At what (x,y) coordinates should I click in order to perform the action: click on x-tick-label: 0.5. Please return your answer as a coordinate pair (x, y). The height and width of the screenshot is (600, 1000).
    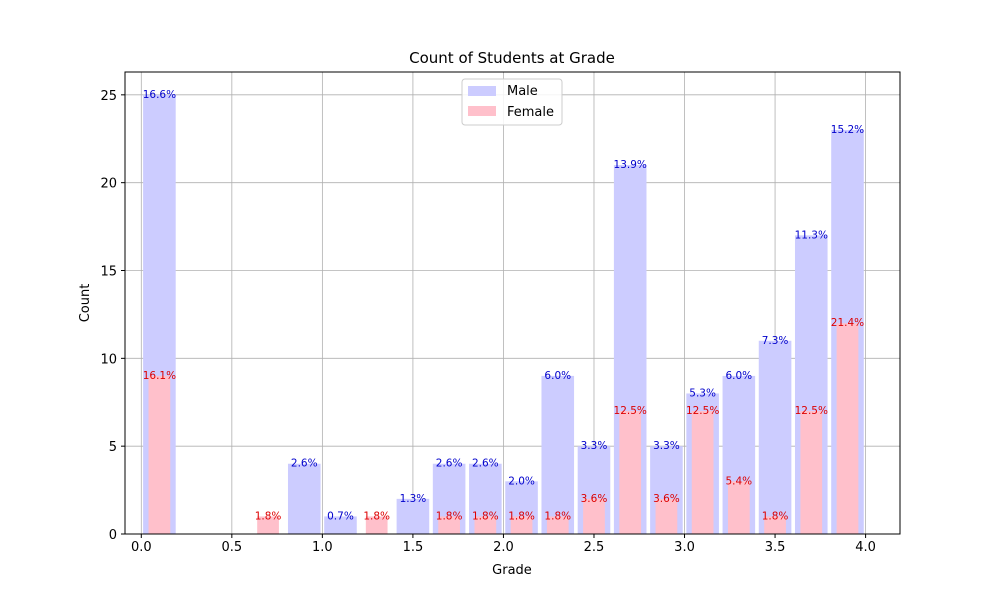
    Looking at the image, I should click on (231, 547).